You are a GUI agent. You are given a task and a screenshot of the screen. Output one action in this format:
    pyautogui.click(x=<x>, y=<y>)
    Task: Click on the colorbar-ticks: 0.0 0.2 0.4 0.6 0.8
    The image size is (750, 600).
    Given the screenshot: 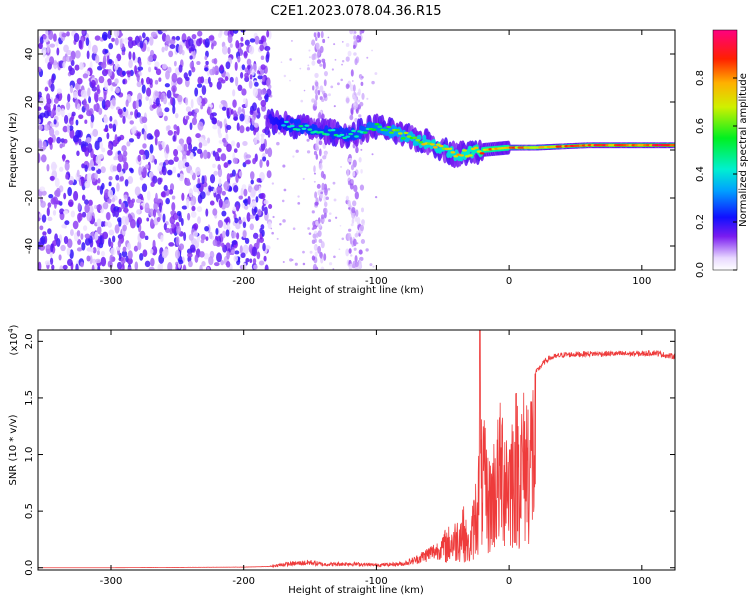 What is the action you would take?
    pyautogui.click(x=716, y=174)
    